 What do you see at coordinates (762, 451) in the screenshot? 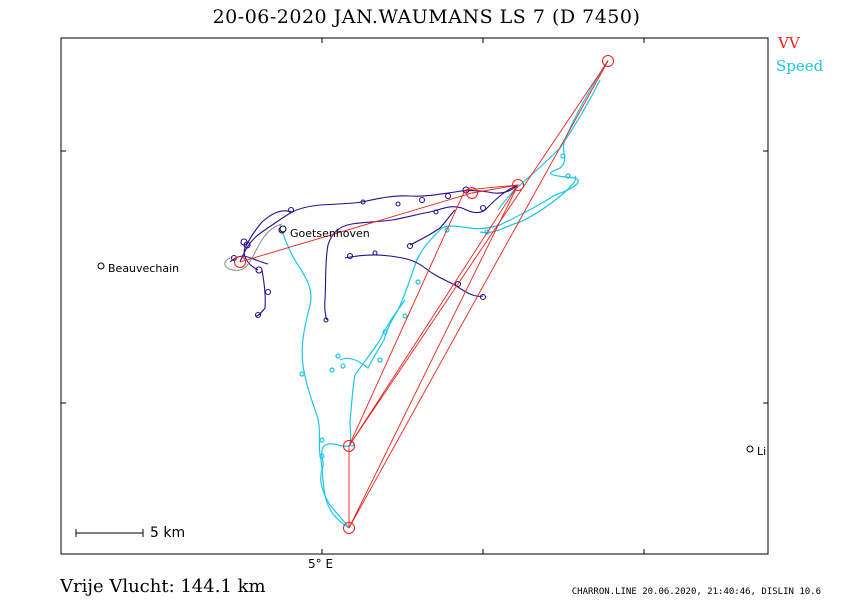
I see `place-label-li: Li` at bounding box center [762, 451].